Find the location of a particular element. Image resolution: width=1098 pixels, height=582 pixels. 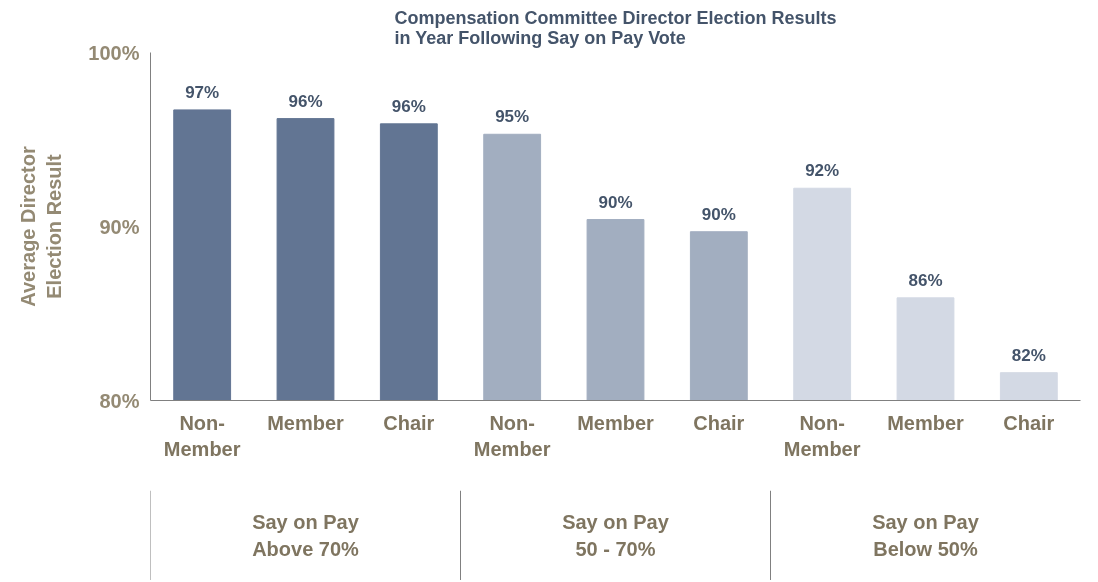

text: Say on Pay 50 - 70% is located at coordinates (616, 535).